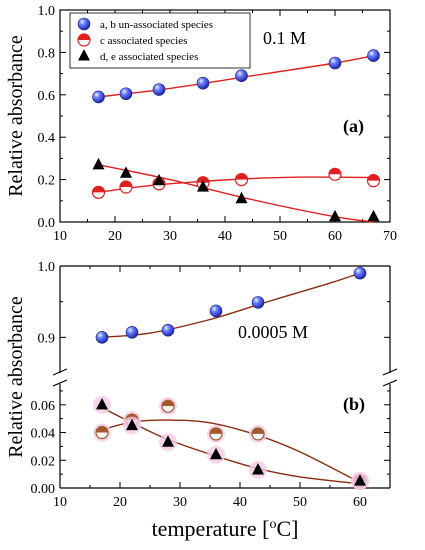 The image size is (425, 550). I want to click on y-axis-label: Relative absorbance, so click(16, 116).